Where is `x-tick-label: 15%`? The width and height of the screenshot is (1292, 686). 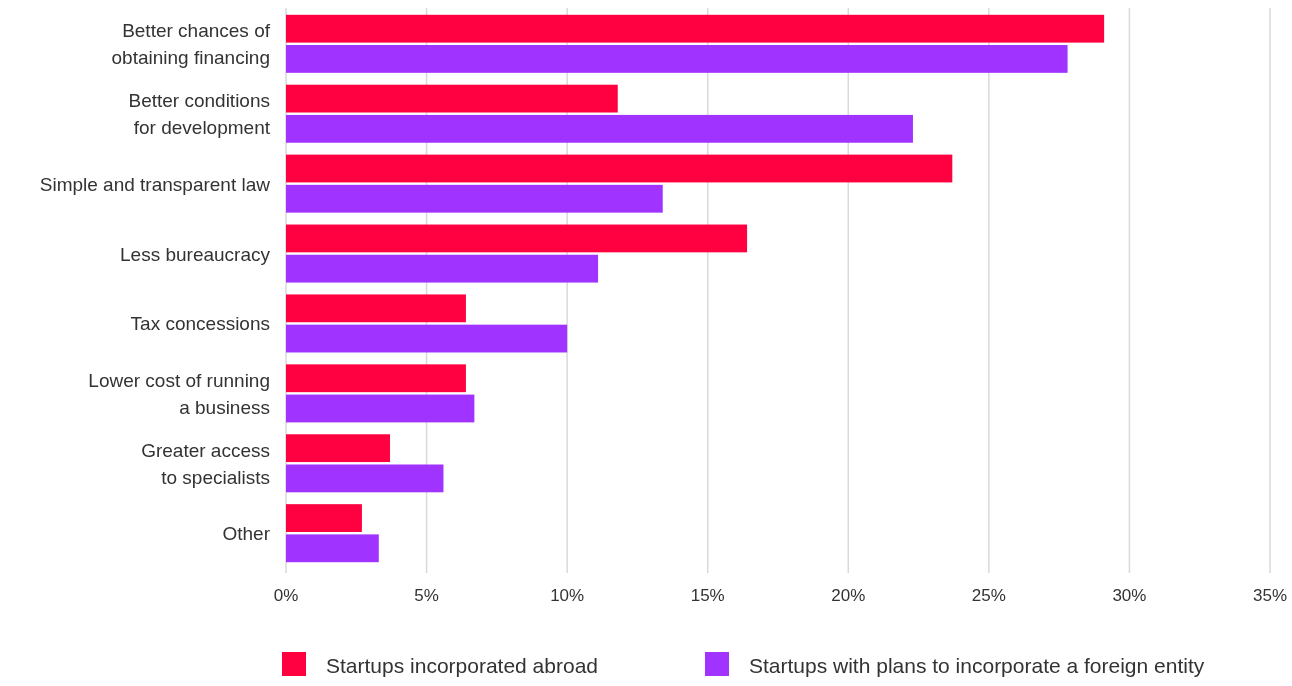
x-tick-label: 15% is located at coordinates (707, 595).